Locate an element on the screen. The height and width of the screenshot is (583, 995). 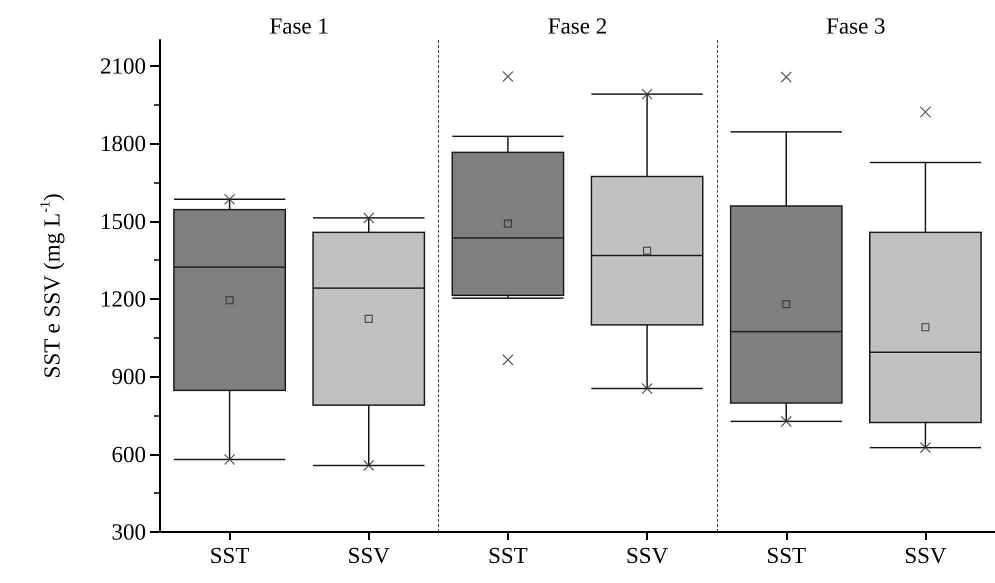
y-tick-label: 900 is located at coordinates (129, 377).